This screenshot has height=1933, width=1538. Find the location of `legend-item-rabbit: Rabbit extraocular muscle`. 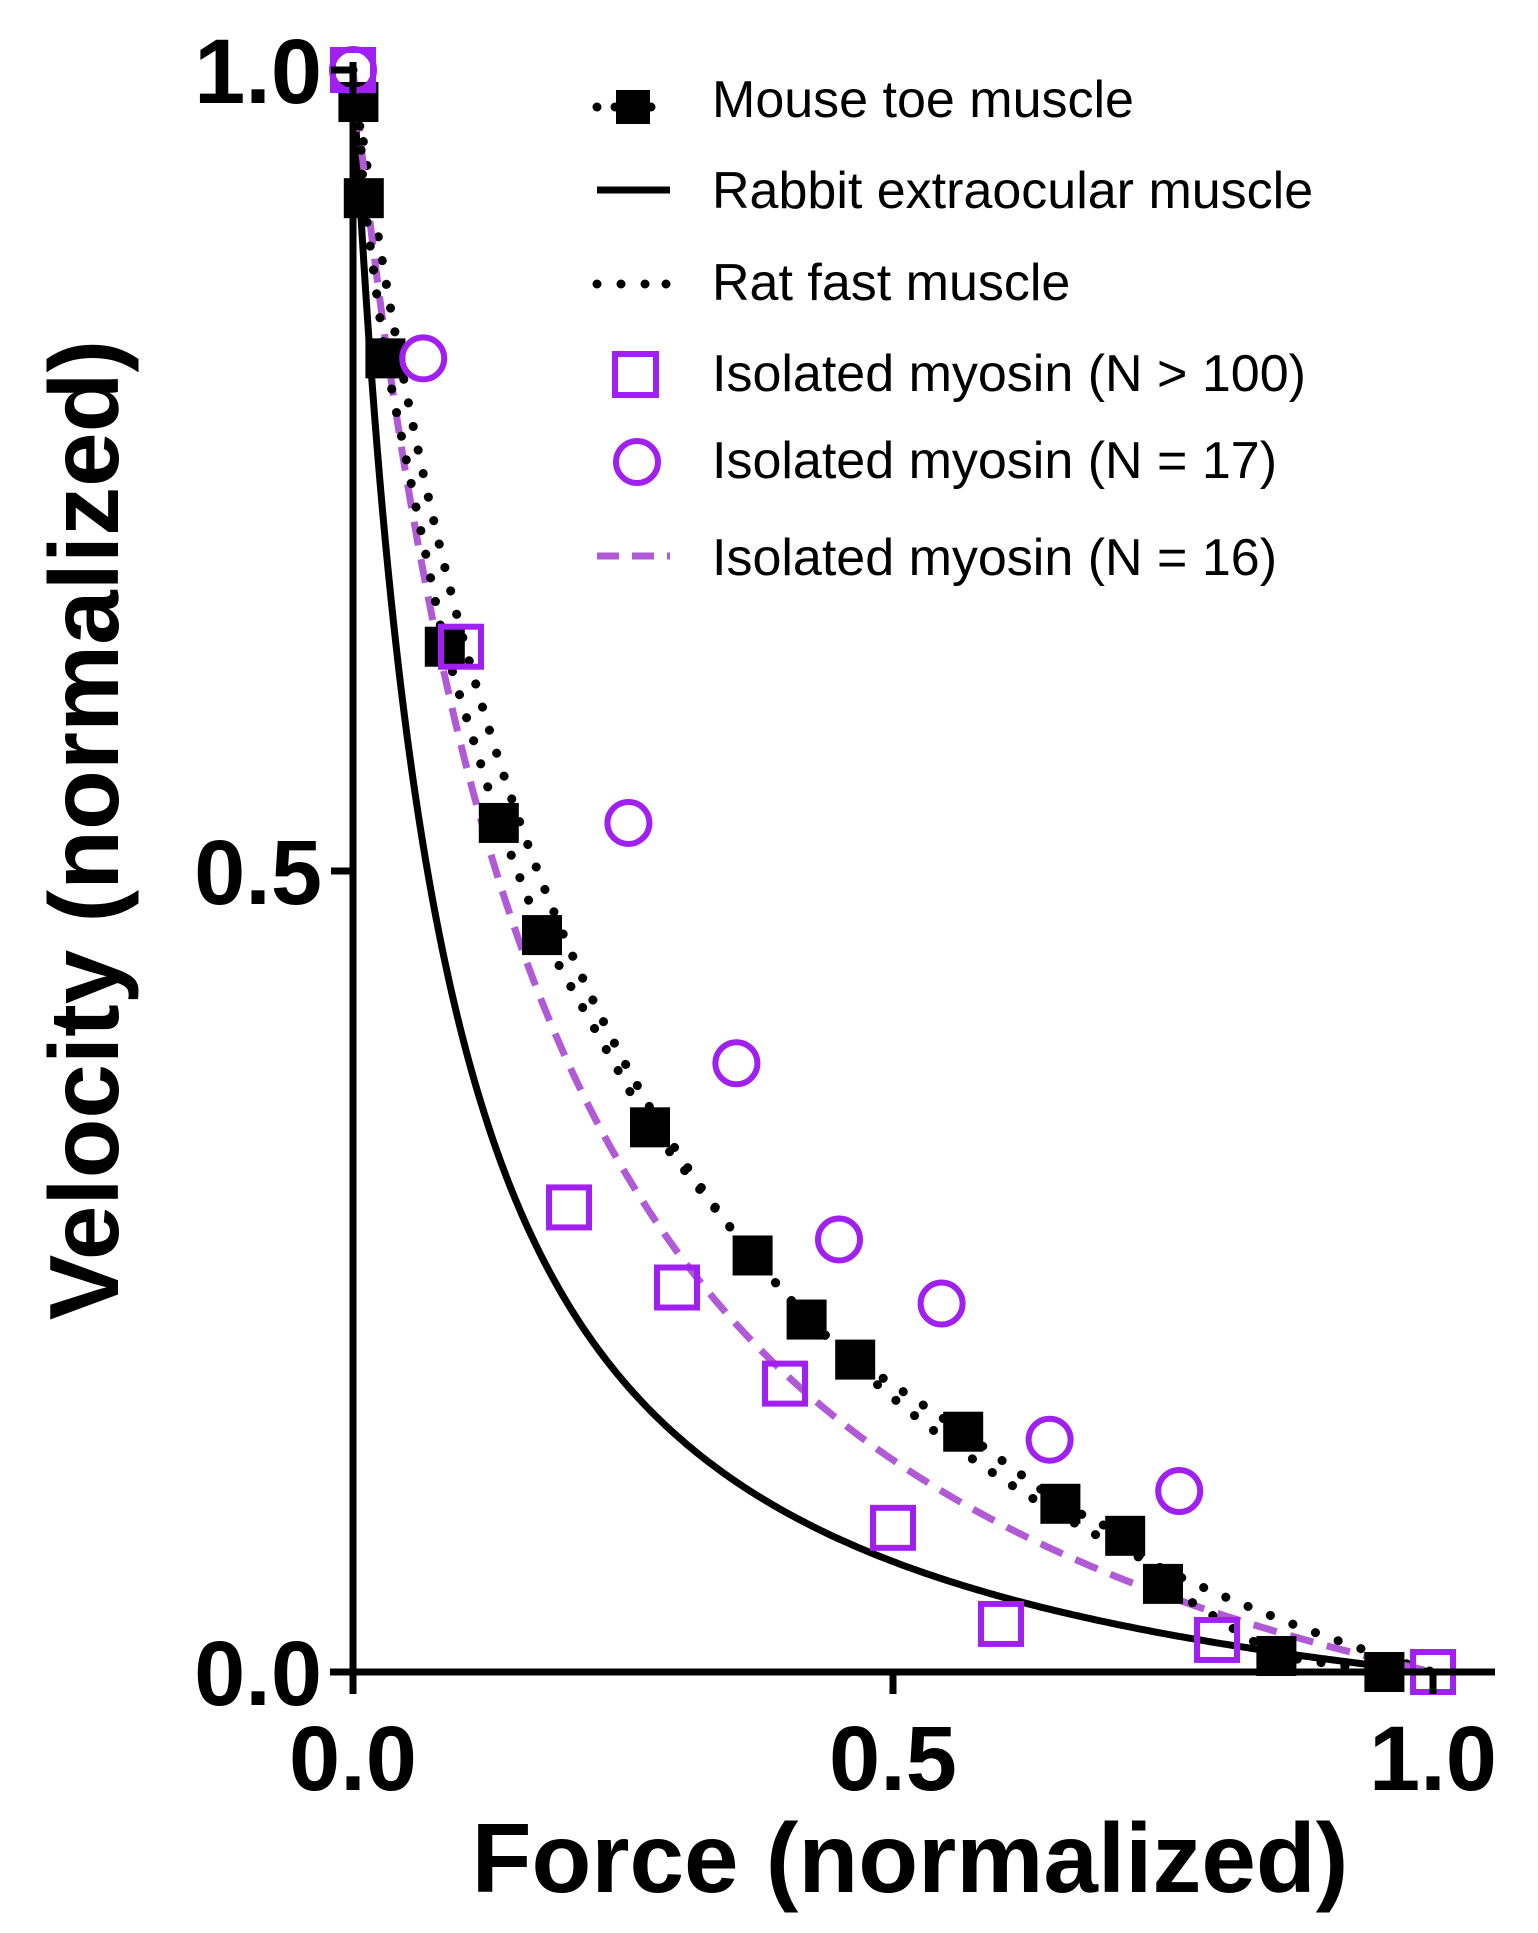

legend-item-rabbit: Rabbit extraocular muscle is located at coordinates (955, 191).